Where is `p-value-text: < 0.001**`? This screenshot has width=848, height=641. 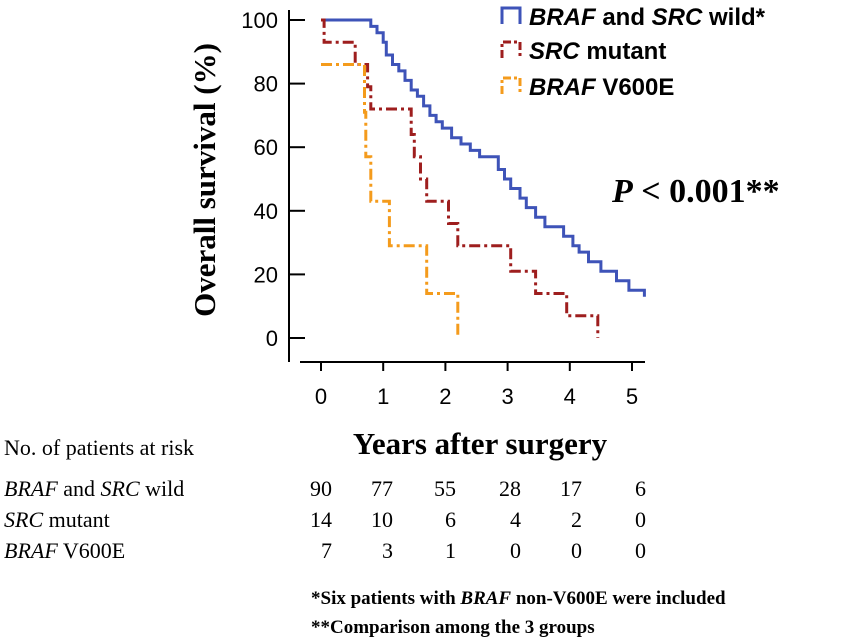 p-value-text: < 0.001** is located at coordinates (706, 191).